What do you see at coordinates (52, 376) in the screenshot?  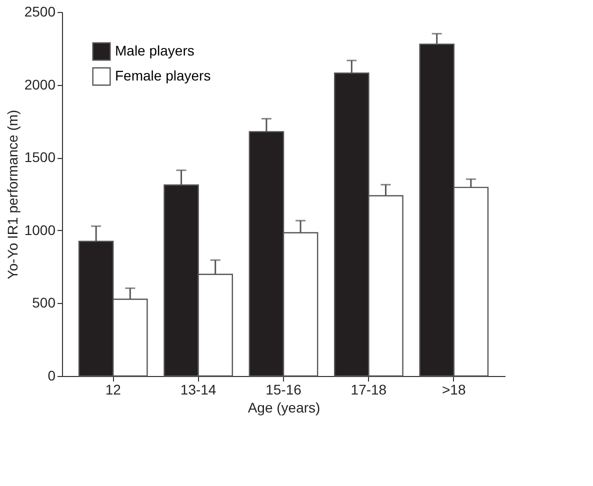 I see `y-tick-label: 0` at bounding box center [52, 376].